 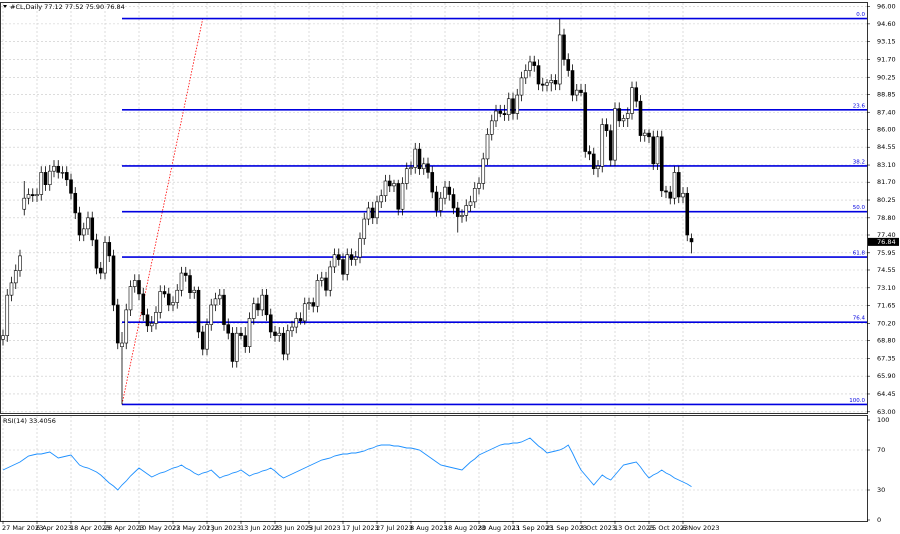 I want to click on y-tick-label: 90.25, so click(x=886, y=77).